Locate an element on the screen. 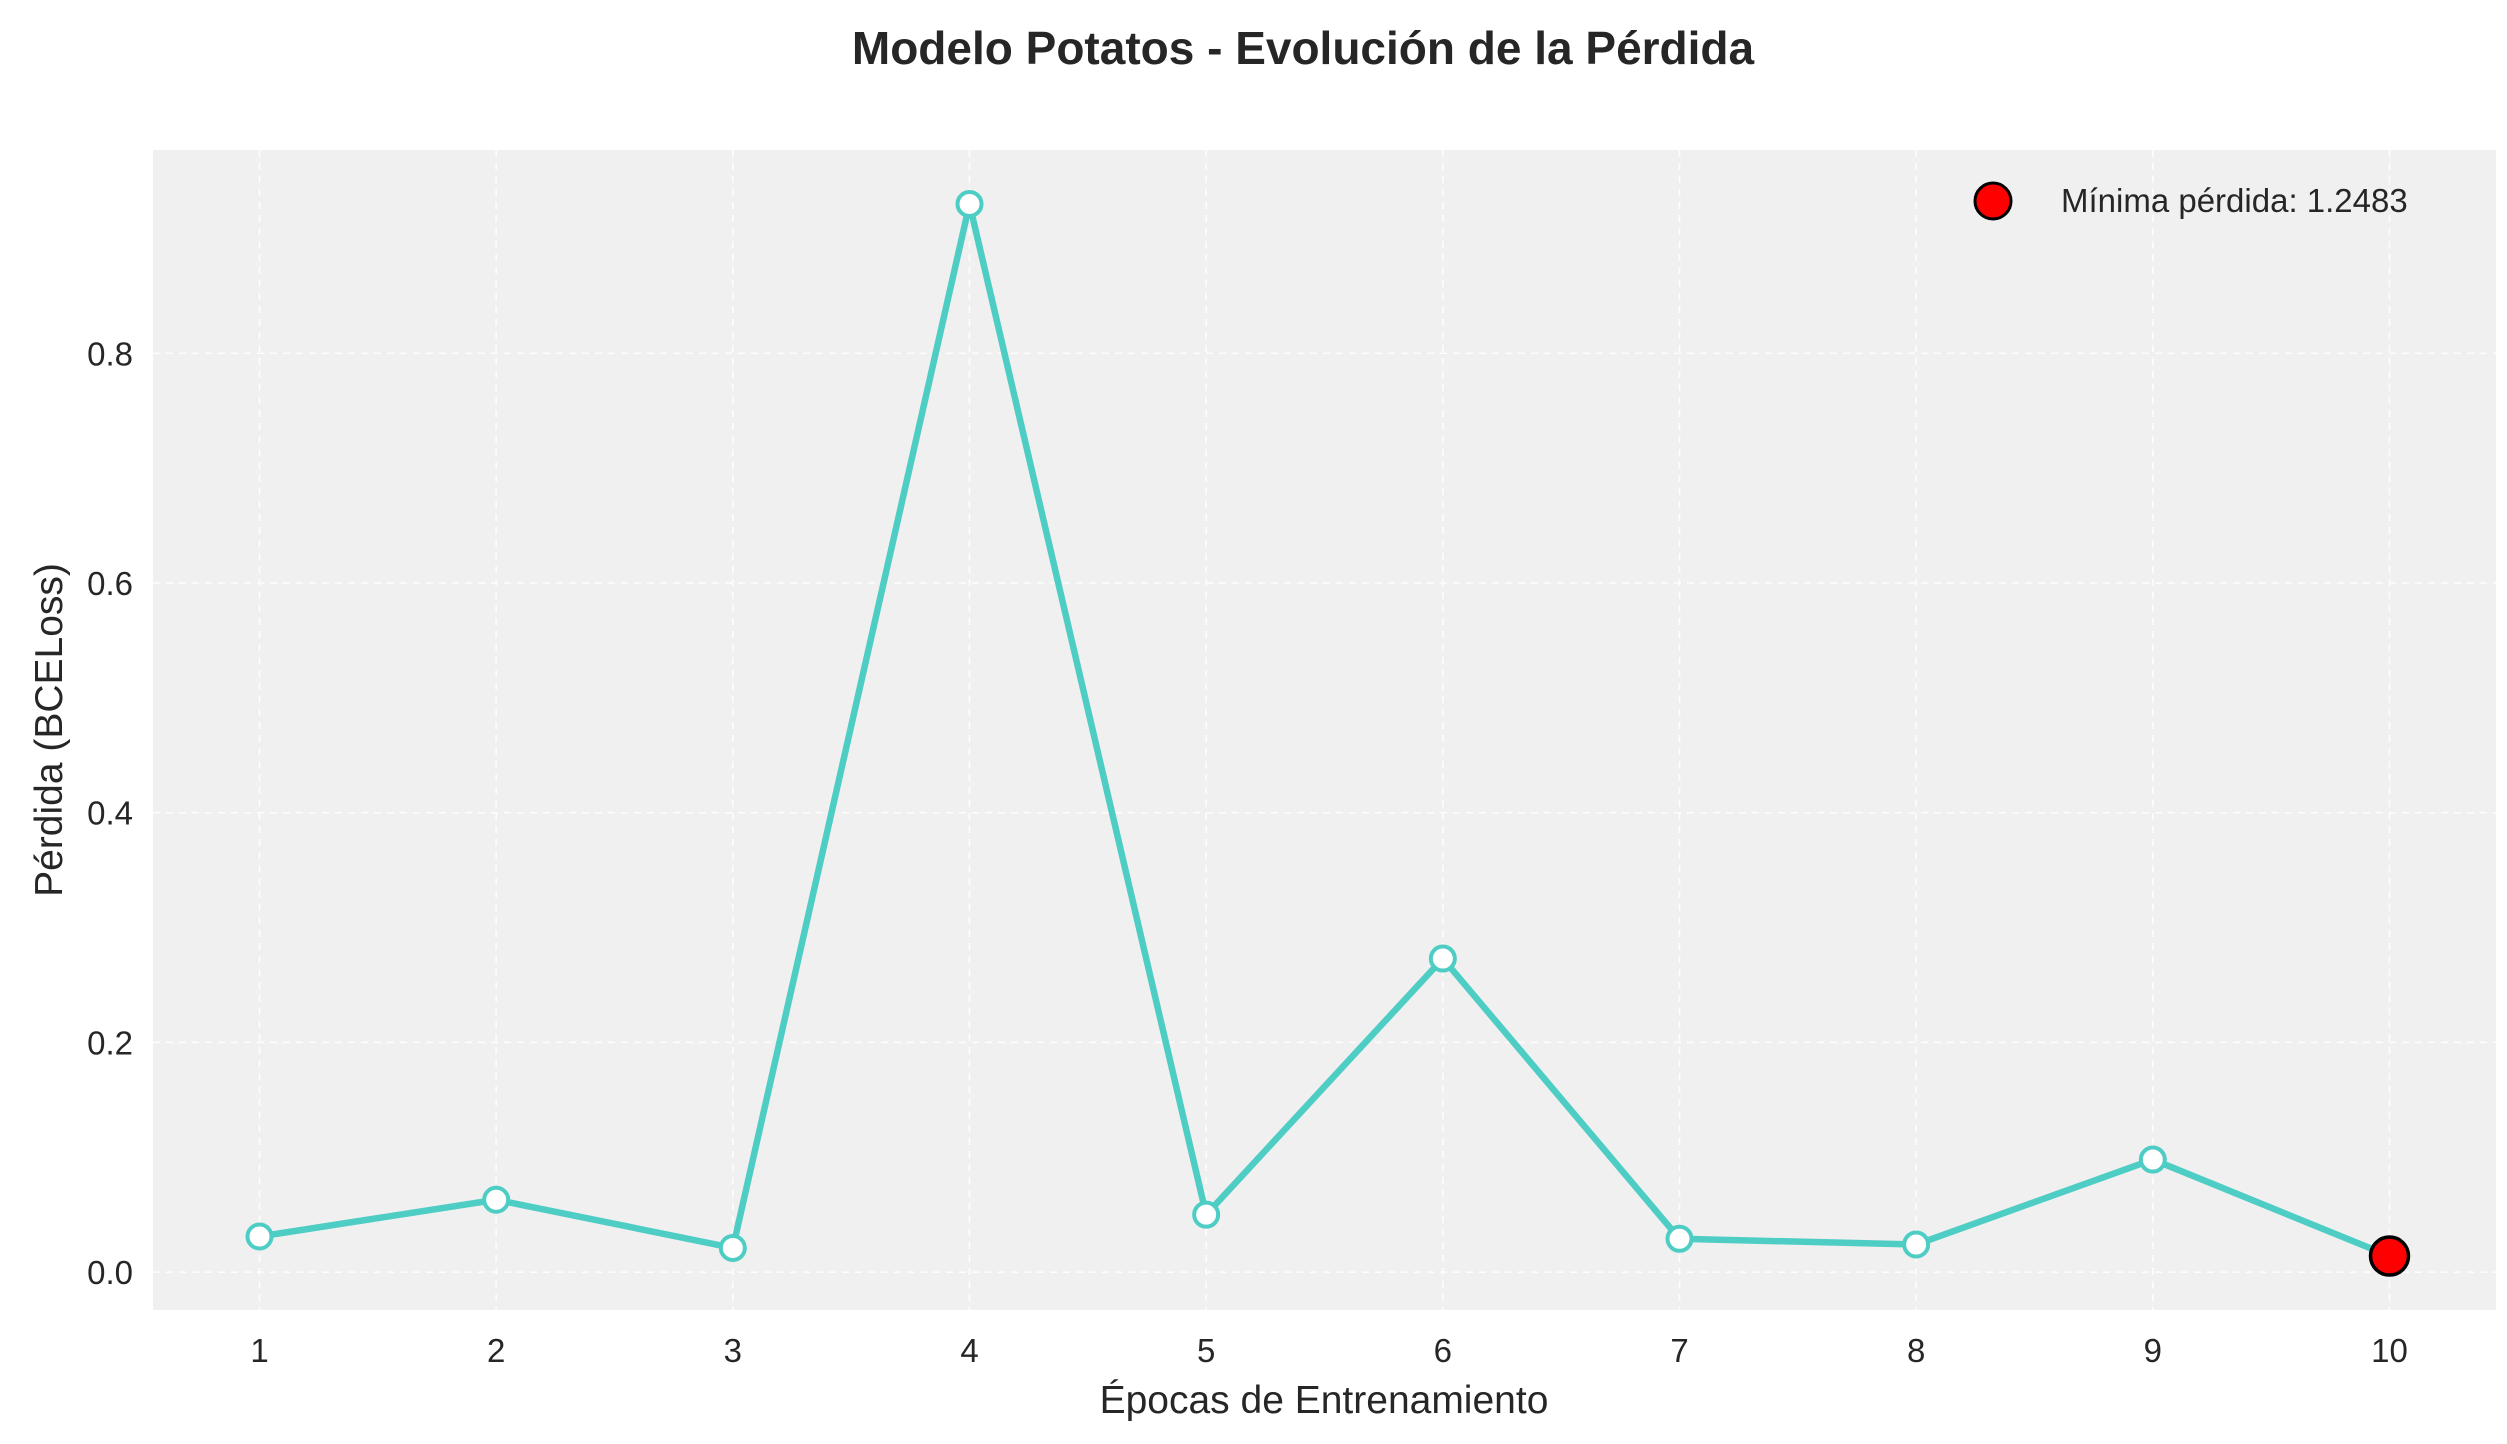  x-tick-label: 9 is located at coordinates (2153, 1350).